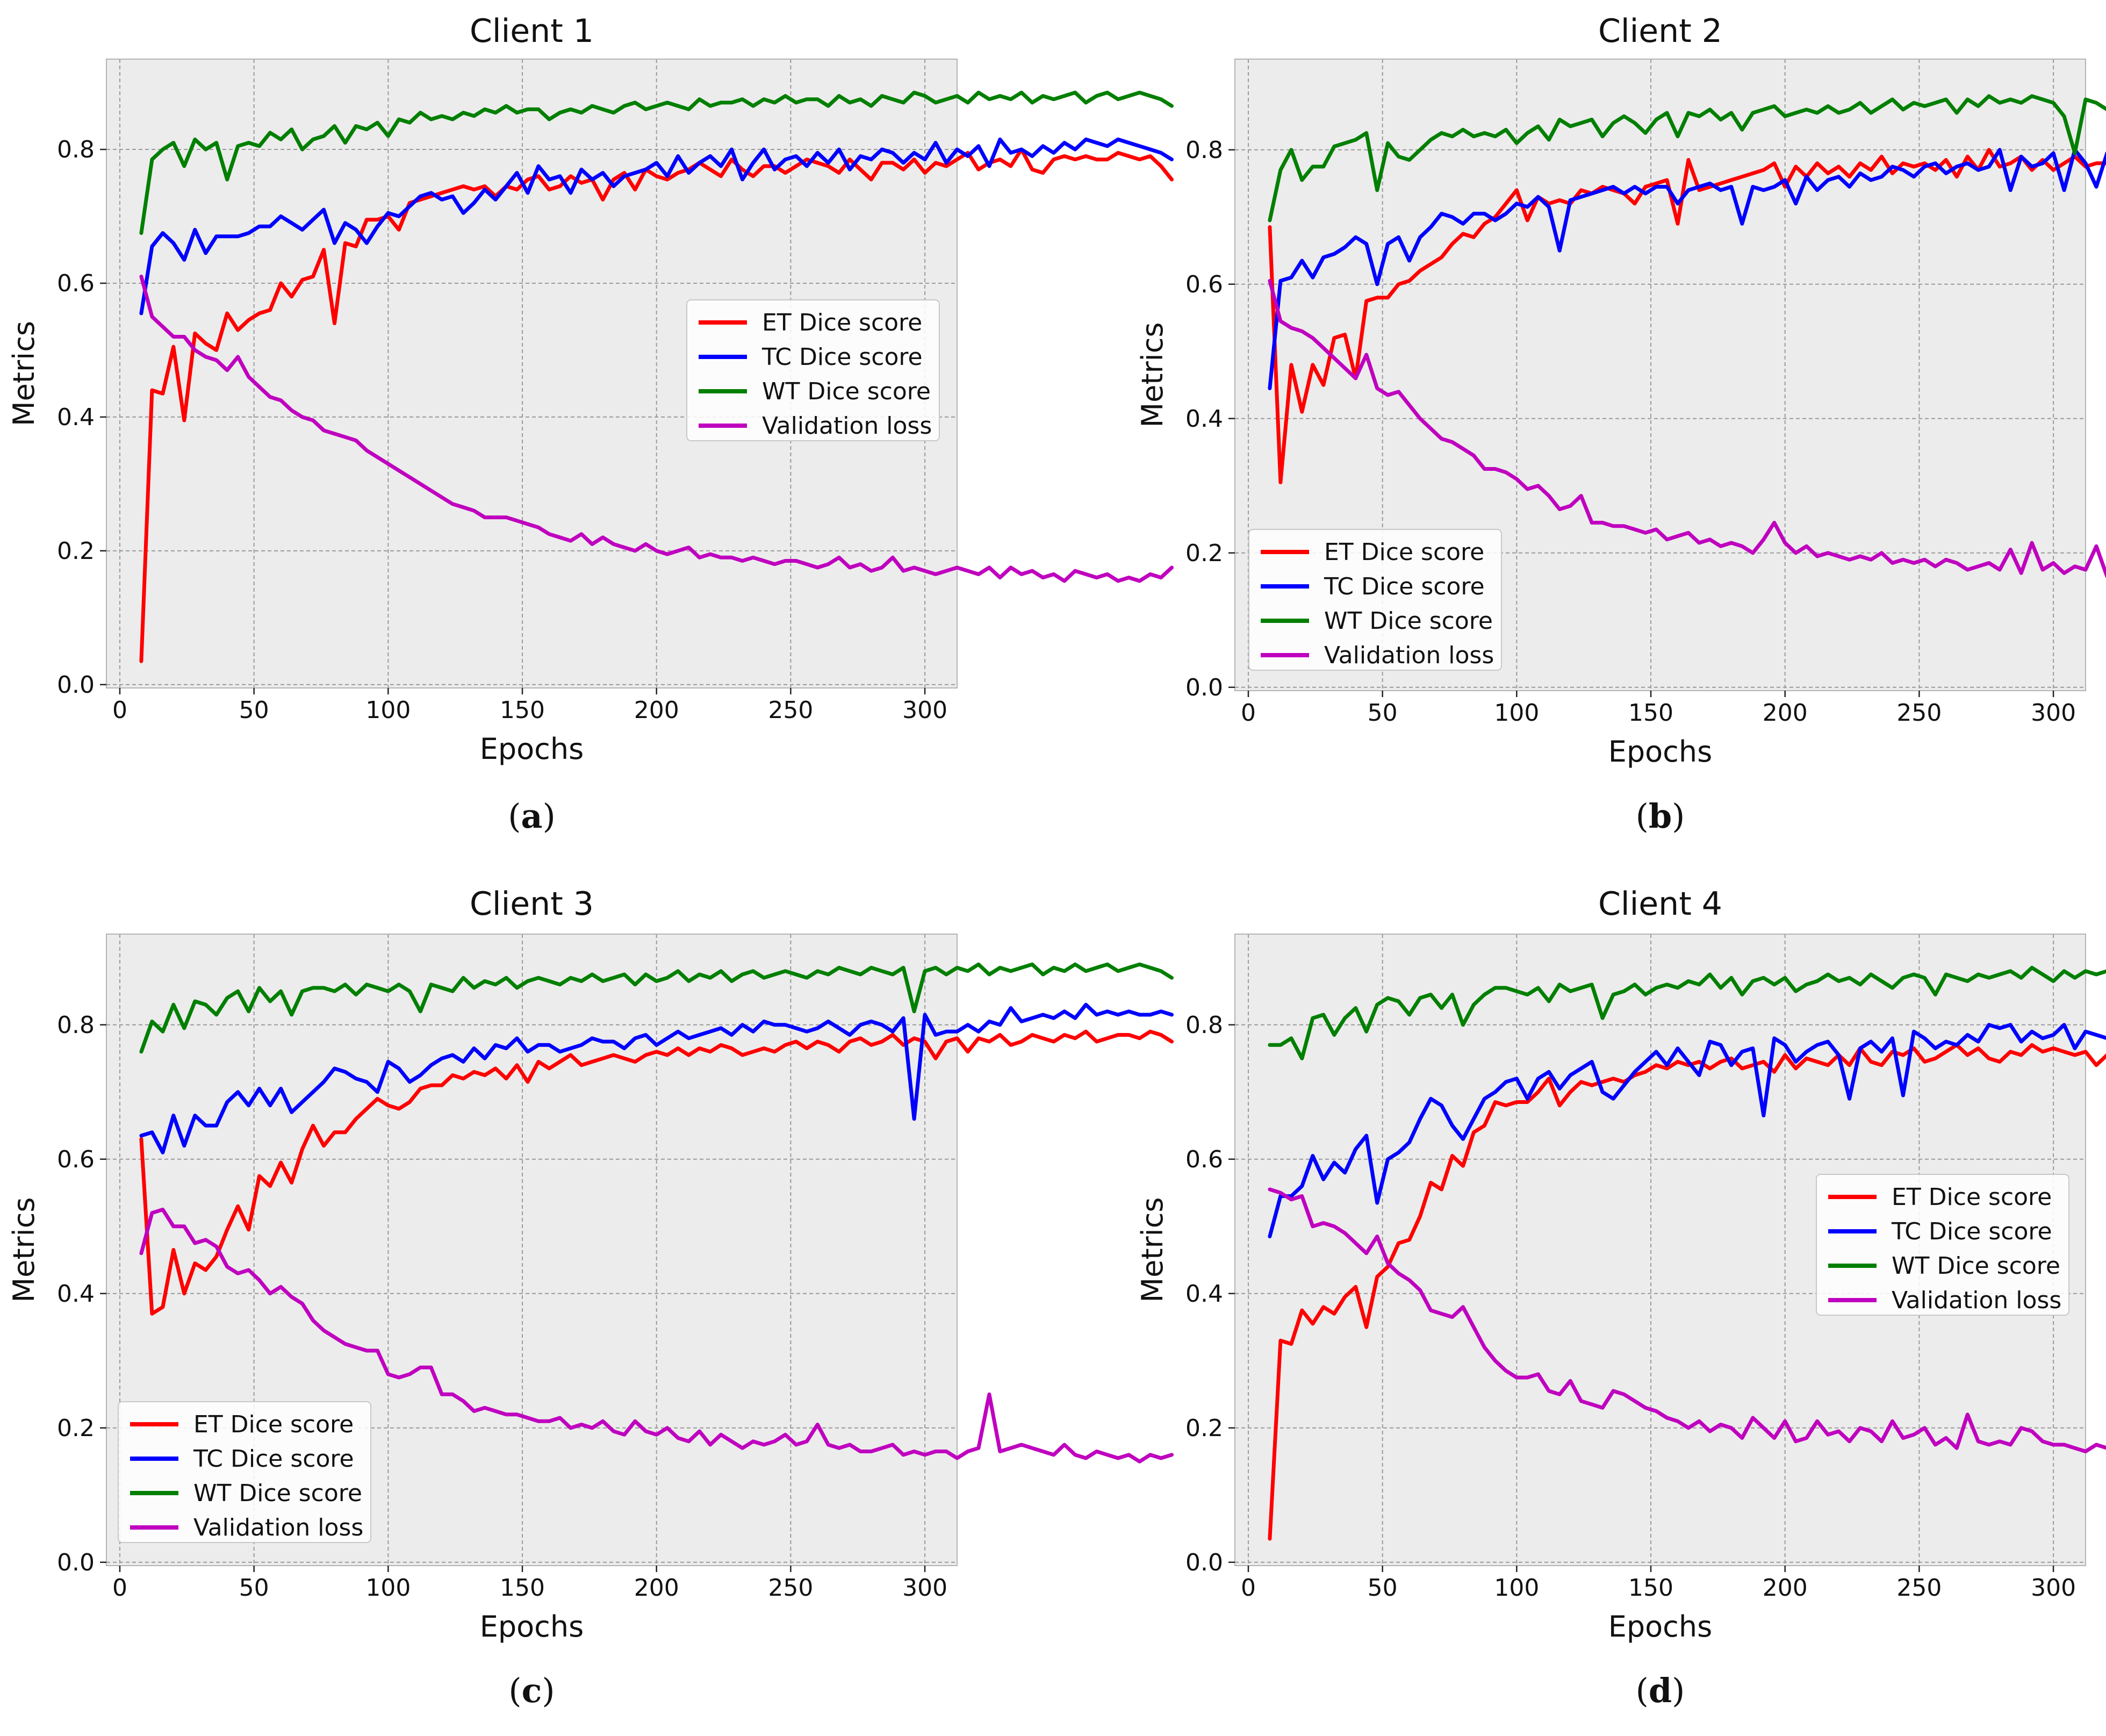 The image size is (2106, 1736). I want to click on panel-caption: (a), so click(532, 816).